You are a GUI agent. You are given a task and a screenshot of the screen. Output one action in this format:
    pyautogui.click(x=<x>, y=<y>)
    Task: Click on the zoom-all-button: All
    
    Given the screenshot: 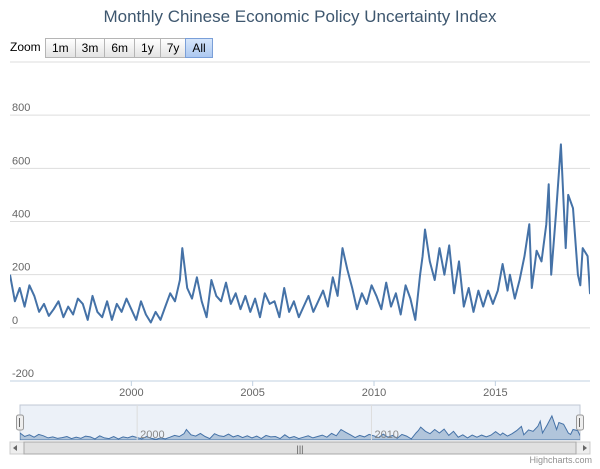 What is the action you would take?
    pyautogui.click(x=199, y=48)
    